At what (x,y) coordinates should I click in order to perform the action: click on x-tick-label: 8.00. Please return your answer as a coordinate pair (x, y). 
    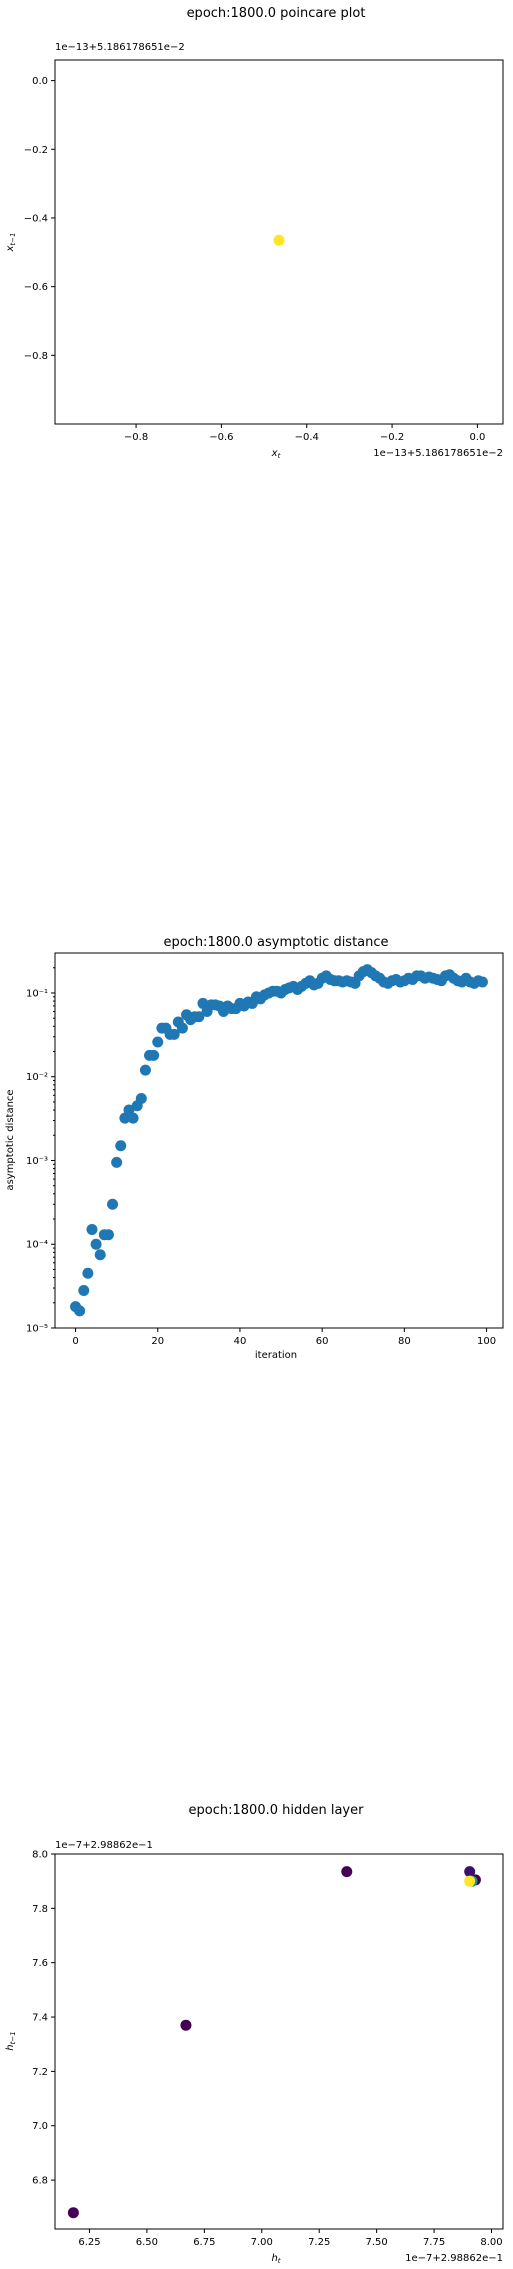
    Looking at the image, I should click on (491, 2242).